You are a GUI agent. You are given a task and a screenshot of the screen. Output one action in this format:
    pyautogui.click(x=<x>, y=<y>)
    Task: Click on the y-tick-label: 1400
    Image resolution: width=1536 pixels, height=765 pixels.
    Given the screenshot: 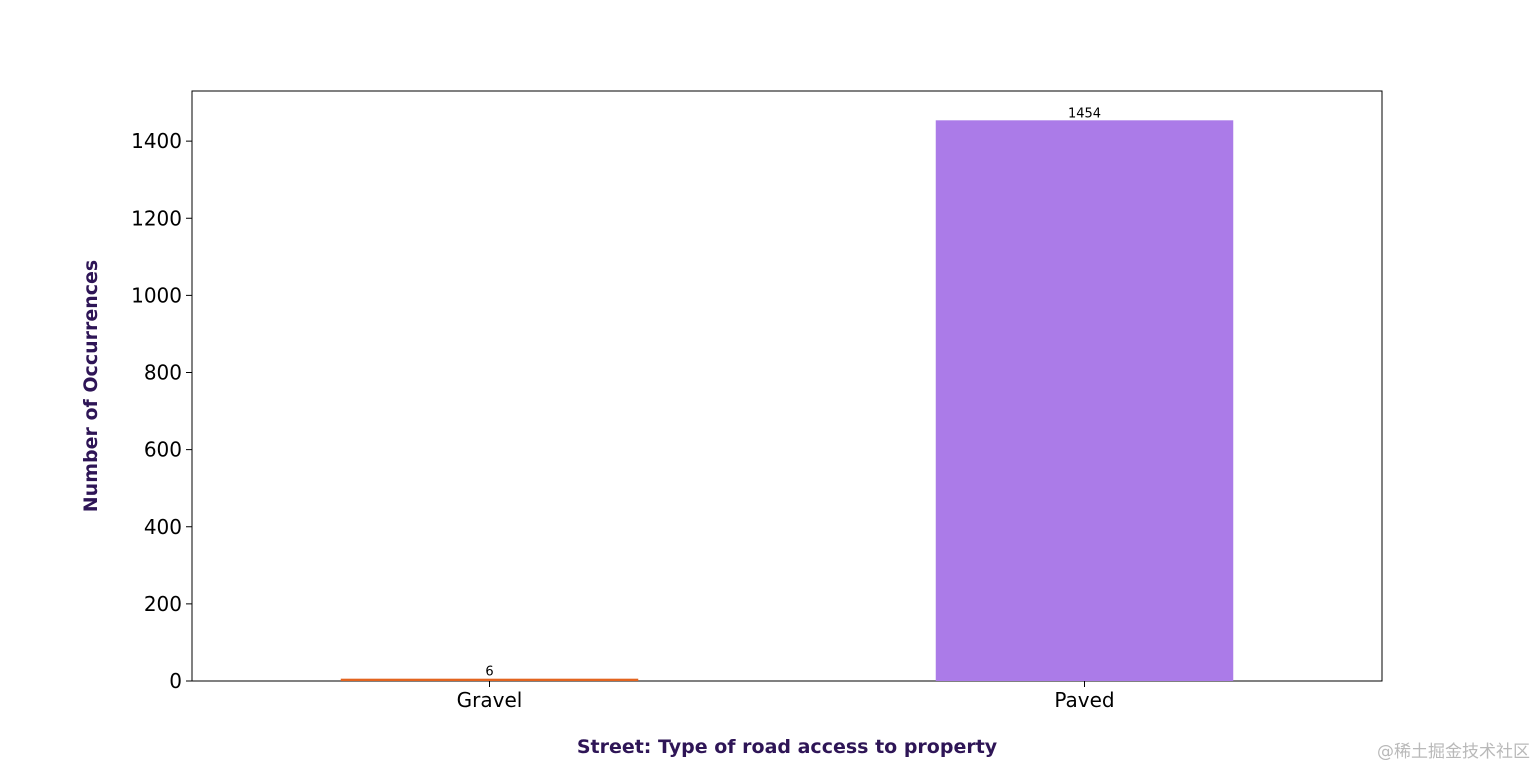 What is the action you would take?
    pyautogui.click(x=156, y=141)
    